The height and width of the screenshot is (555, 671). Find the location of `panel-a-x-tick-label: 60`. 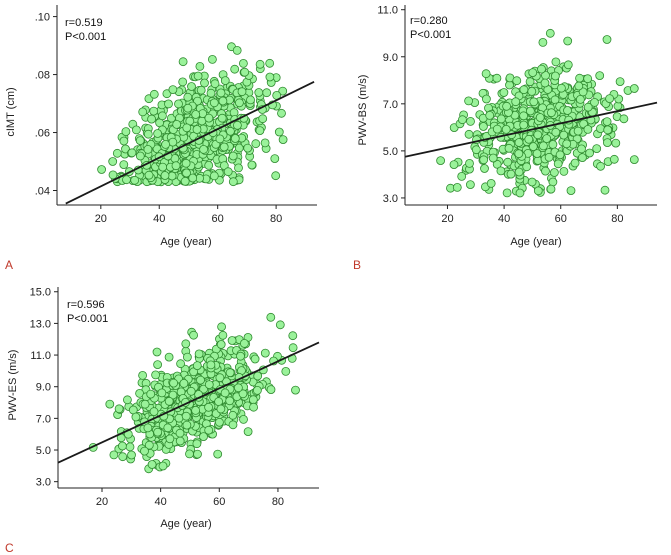

panel-a-x-tick-label: 60 is located at coordinates (218, 219).